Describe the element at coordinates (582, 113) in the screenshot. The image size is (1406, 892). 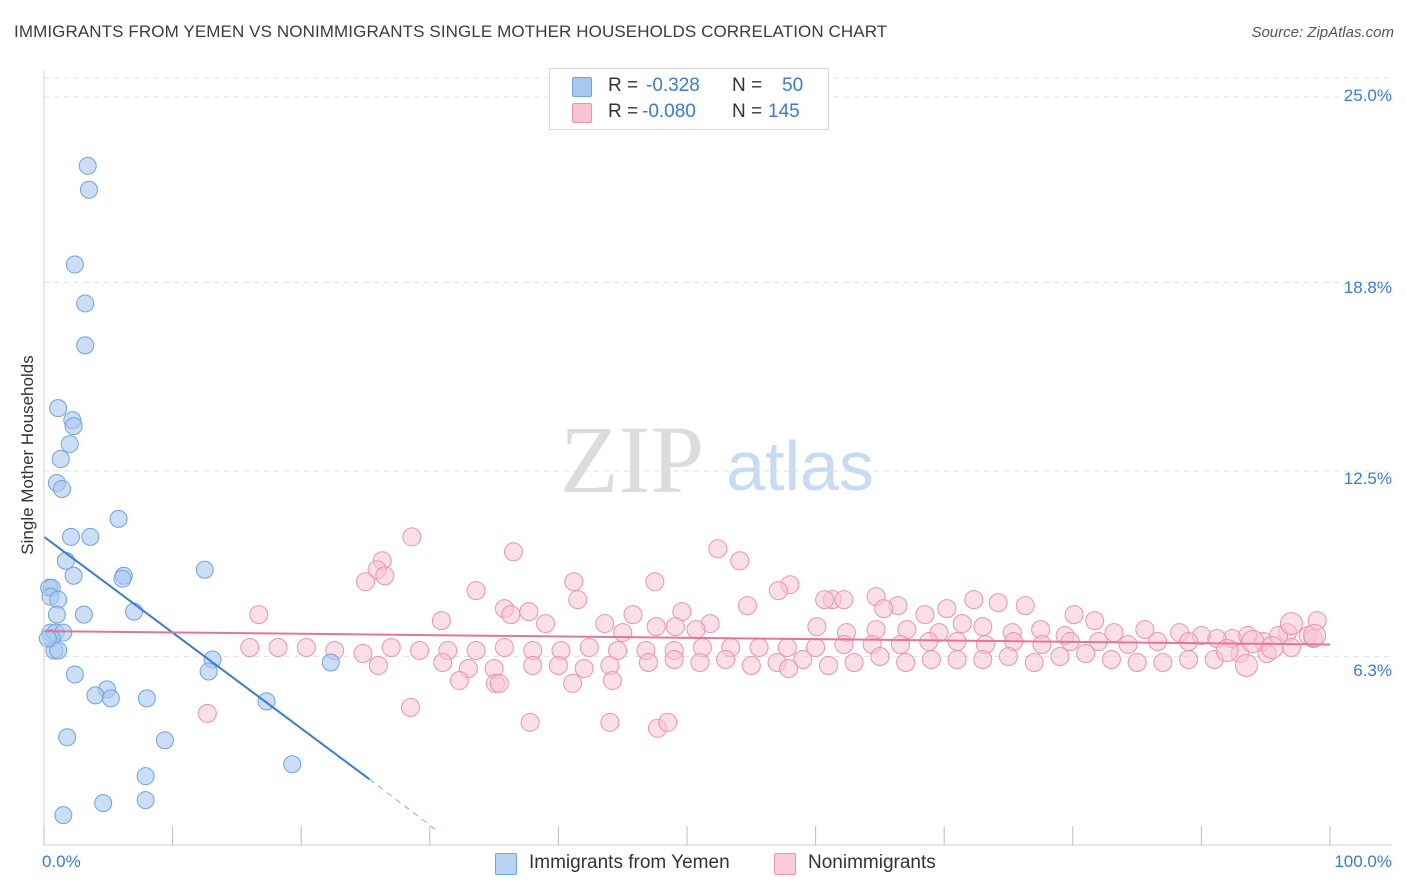
I see `legend-swatch-nonimmigrants` at that location.